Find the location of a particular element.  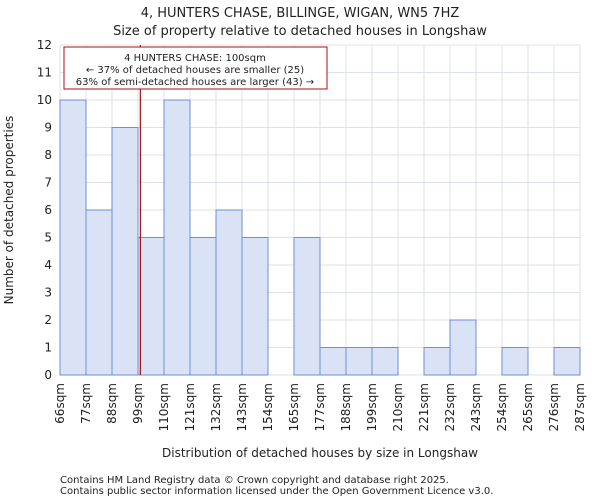

bar-110sqm is located at coordinates (177, 237).